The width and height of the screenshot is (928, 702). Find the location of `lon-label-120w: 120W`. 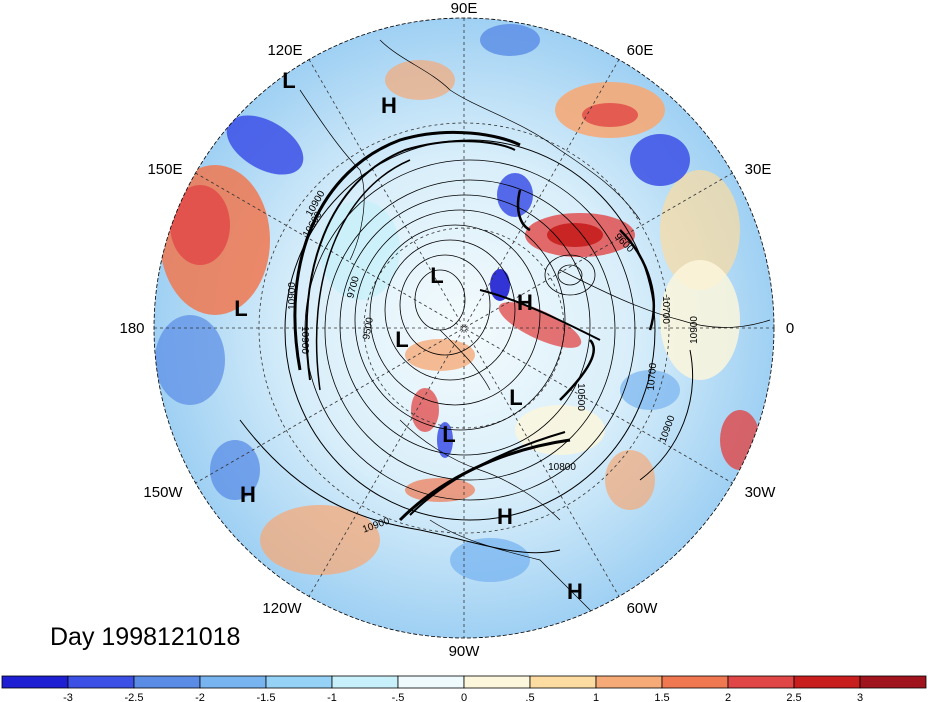

lon-label-120w: 120W is located at coordinates (282, 608).